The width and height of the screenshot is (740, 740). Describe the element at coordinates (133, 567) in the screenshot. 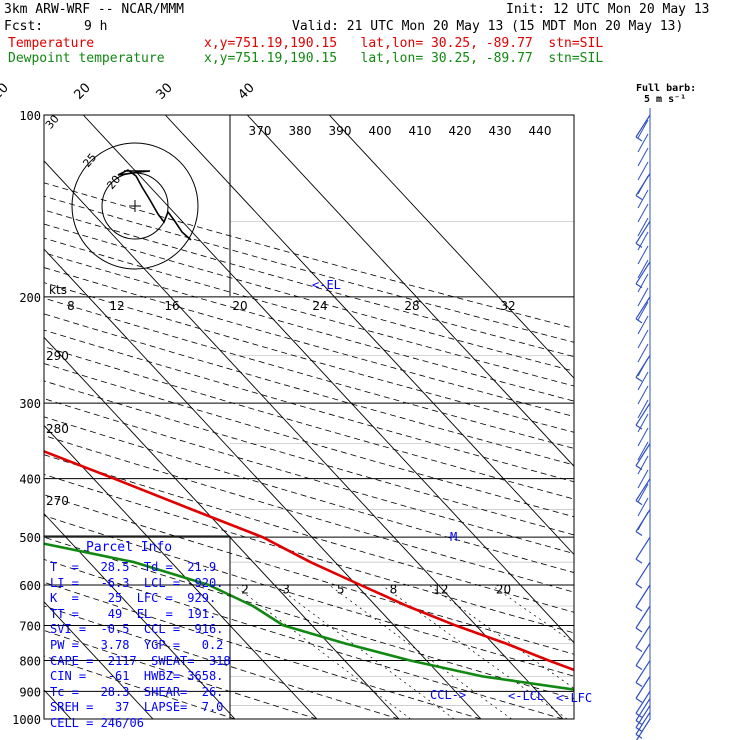

I see `parcel-info-row: T = 28.5 Td = 21.9` at that location.